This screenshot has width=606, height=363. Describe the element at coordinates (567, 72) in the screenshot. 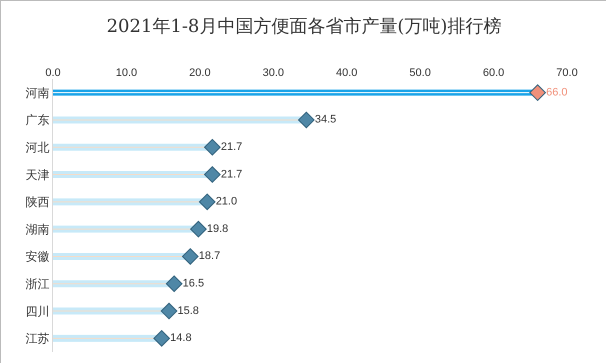

I see `x-tick-label: 70.0` at that location.